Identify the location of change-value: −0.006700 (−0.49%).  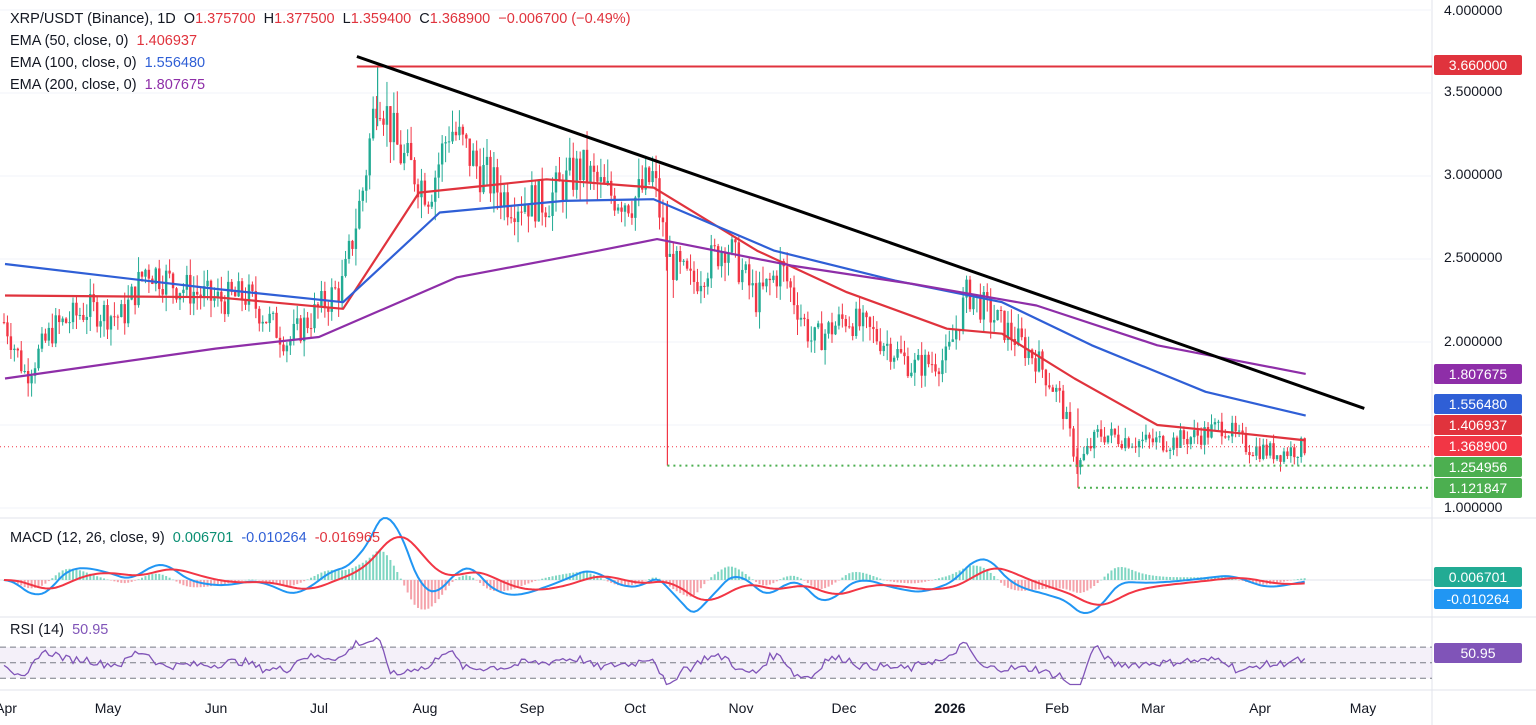
(564, 19).